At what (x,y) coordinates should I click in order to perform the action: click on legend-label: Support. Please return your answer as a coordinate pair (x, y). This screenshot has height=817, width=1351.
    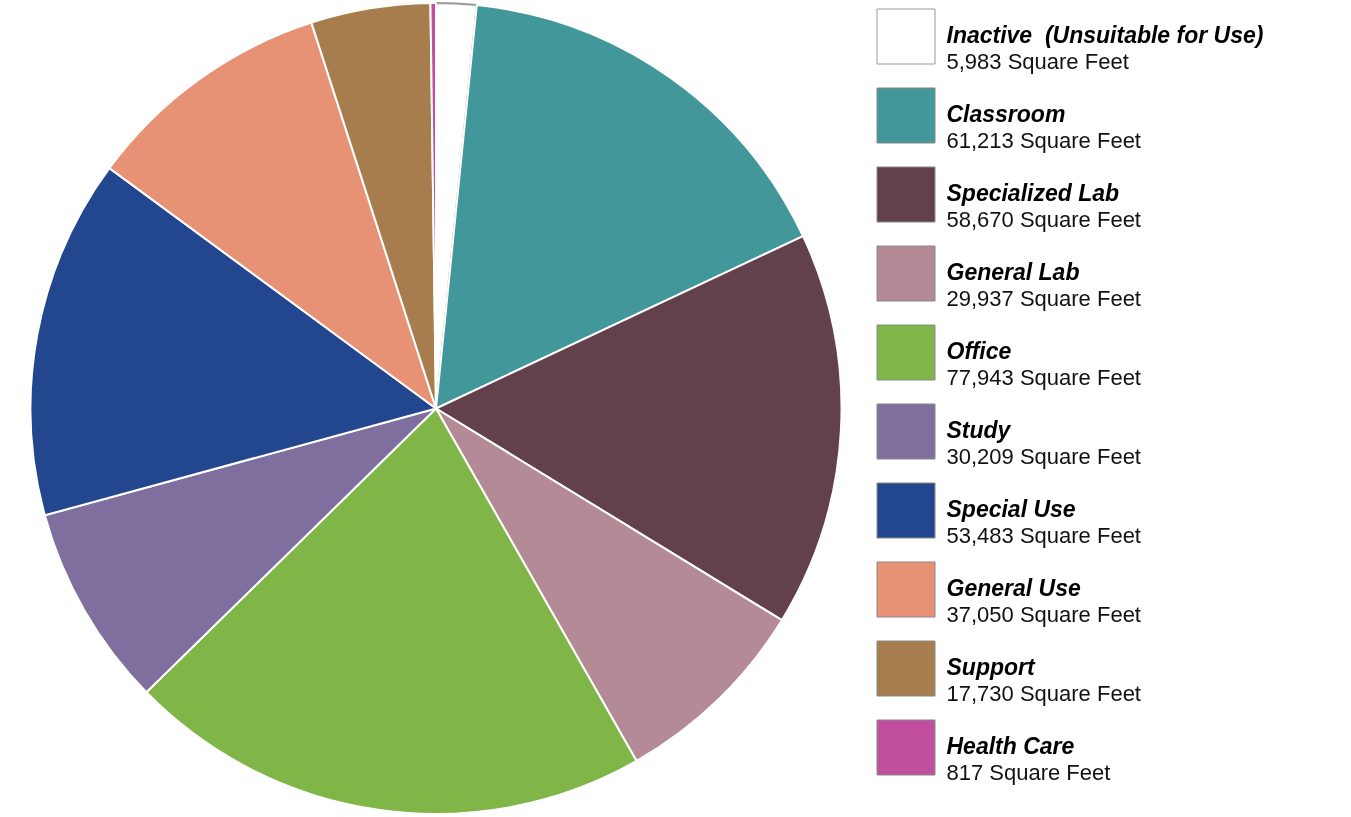
    Looking at the image, I should click on (991, 666).